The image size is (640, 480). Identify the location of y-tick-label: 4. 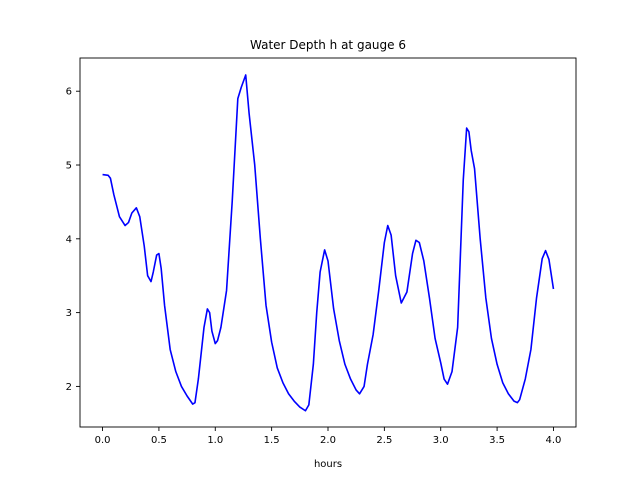
(69, 239).